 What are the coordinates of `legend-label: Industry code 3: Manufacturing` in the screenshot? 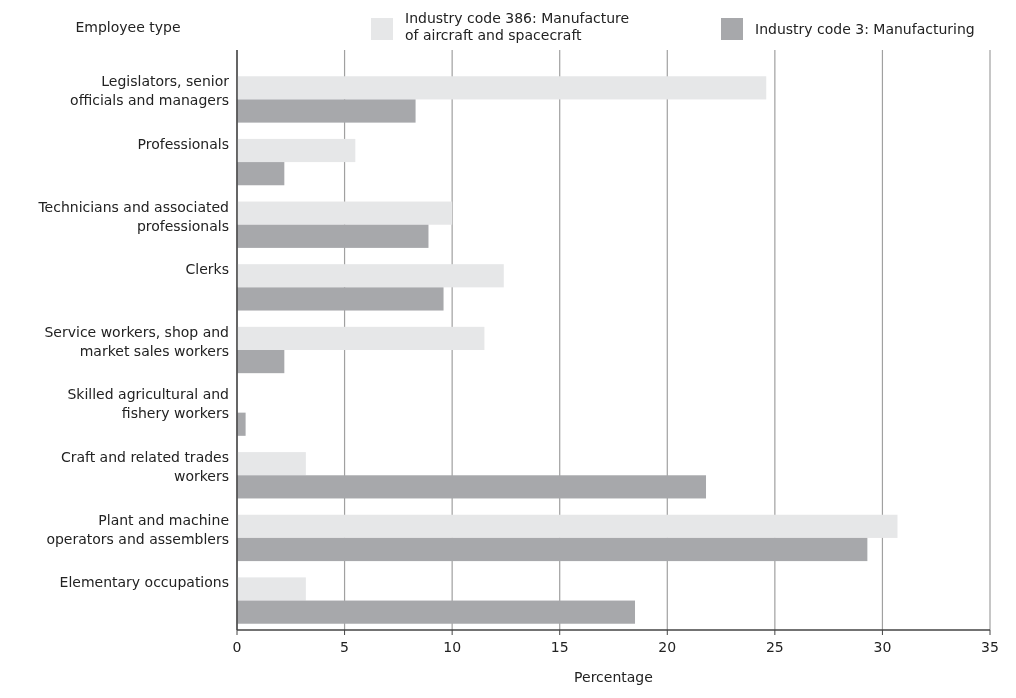 It's located at (865, 29).